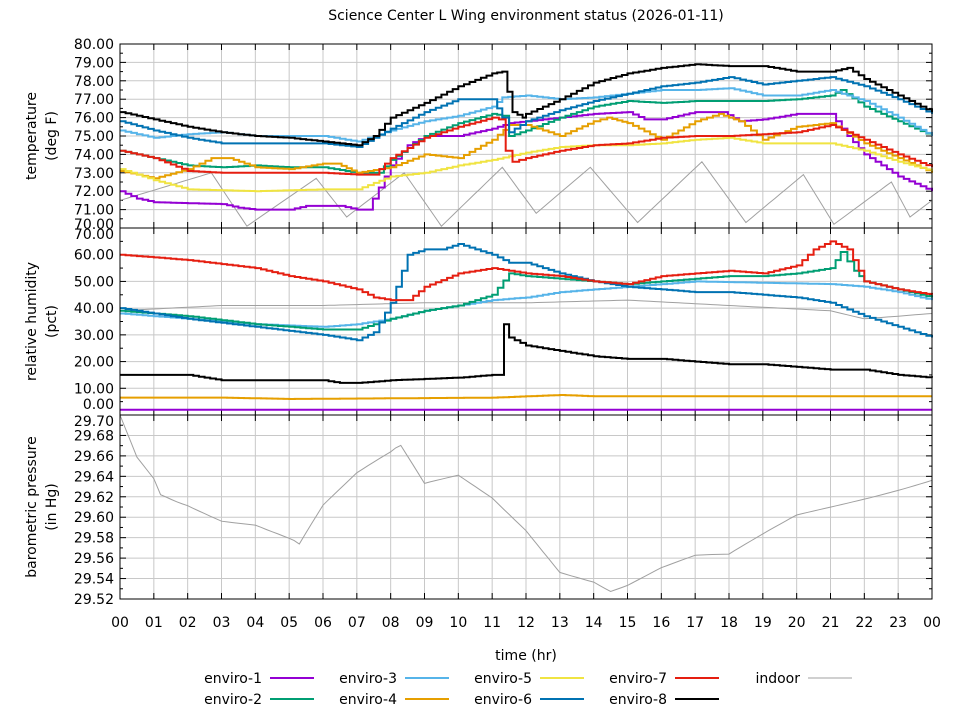 The image size is (960, 724). Describe the element at coordinates (94, 309) in the screenshot. I see `y-tick-label: 40.00` at that location.